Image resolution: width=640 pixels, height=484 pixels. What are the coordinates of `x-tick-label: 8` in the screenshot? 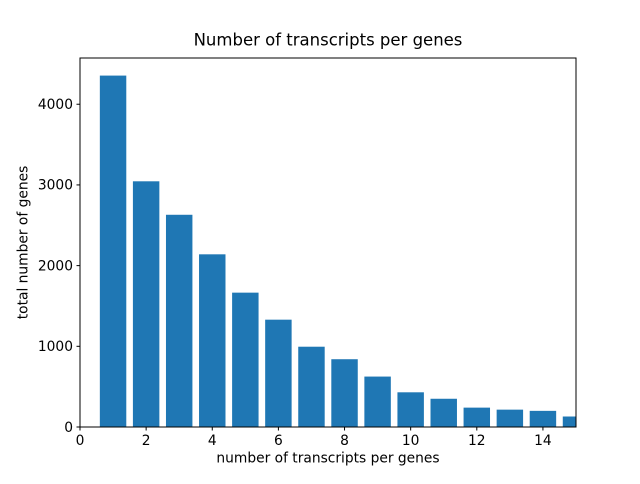 It's located at (344, 441).